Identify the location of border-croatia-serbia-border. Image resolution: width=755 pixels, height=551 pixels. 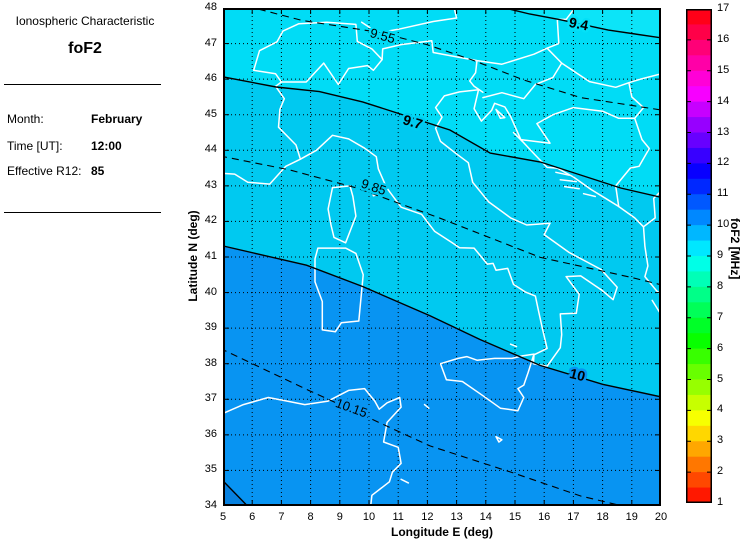
(636, 100).